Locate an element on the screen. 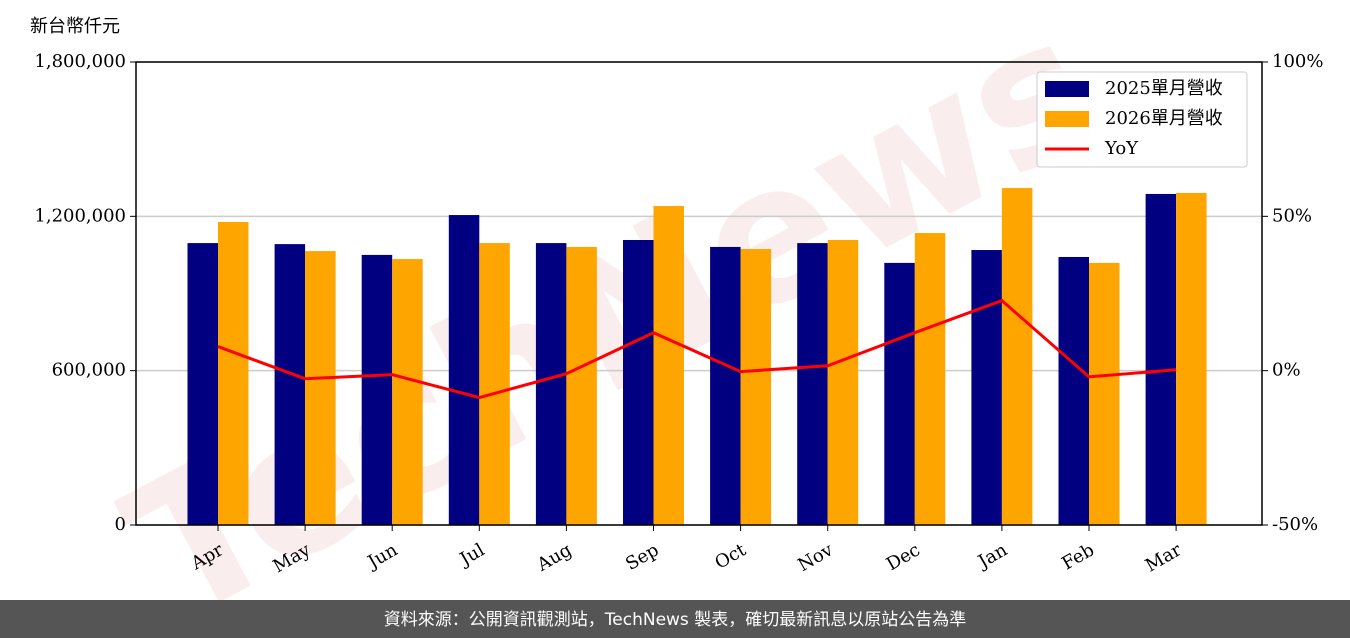  x-tick-label: Aug is located at coordinates (554, 557).